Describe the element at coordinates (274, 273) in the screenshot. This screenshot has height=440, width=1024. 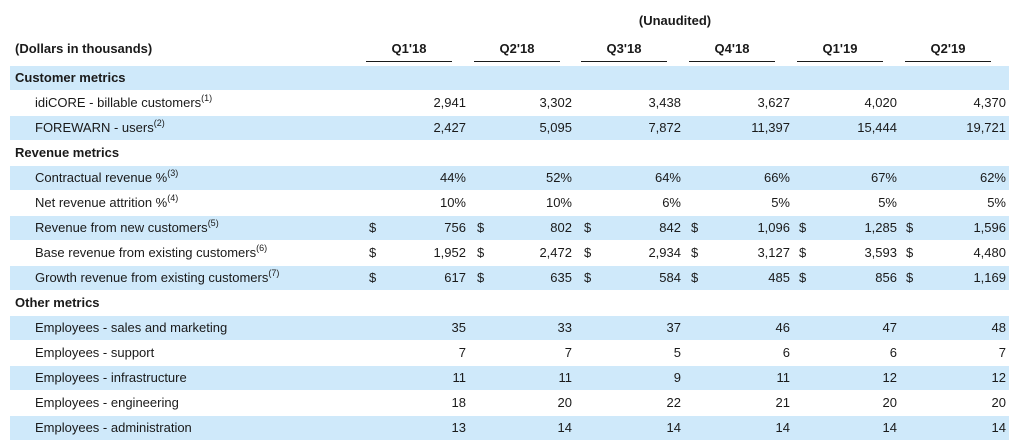
I see `footnote-marker: (7)` at that location.